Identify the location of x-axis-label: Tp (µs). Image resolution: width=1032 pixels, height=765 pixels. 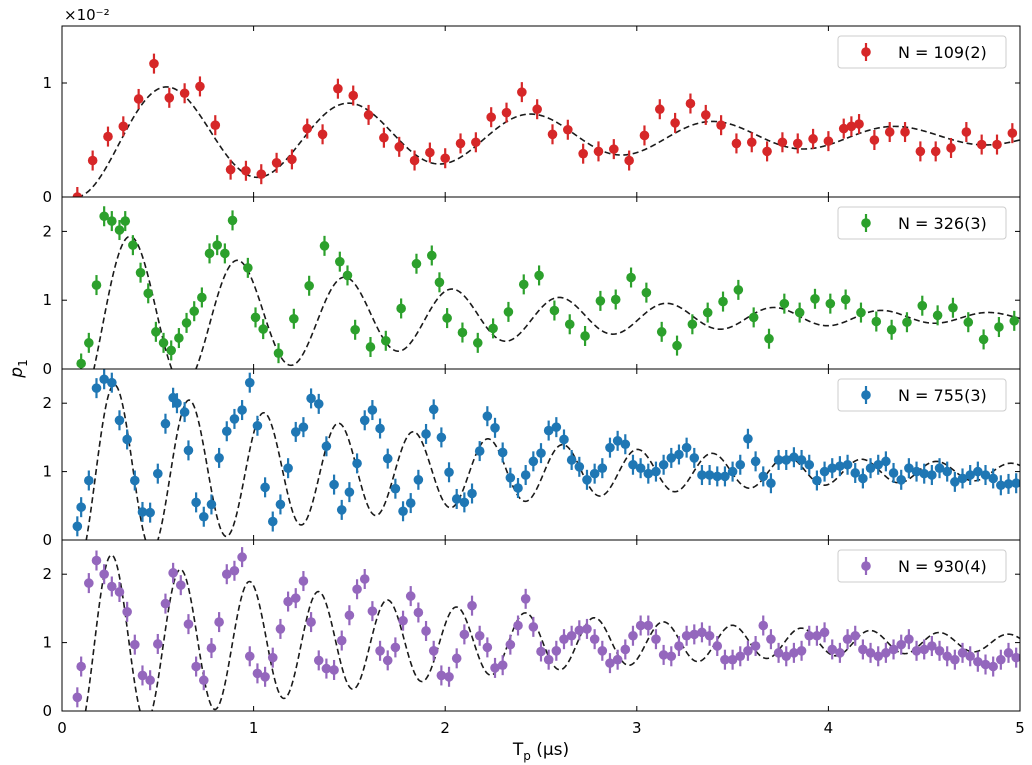
(540, 751).